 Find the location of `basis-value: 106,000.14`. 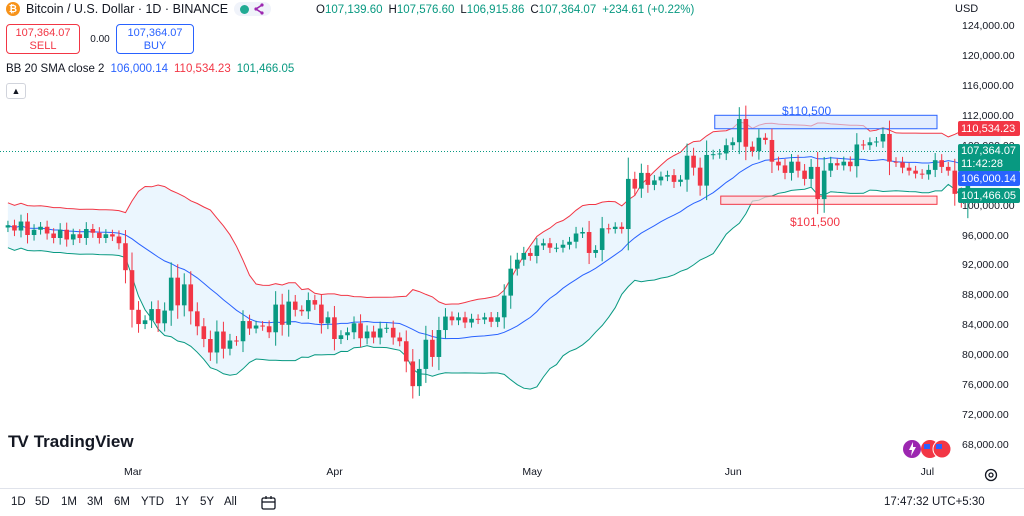

basis-value: 106,000.14 is located at coordinates (139, 69).